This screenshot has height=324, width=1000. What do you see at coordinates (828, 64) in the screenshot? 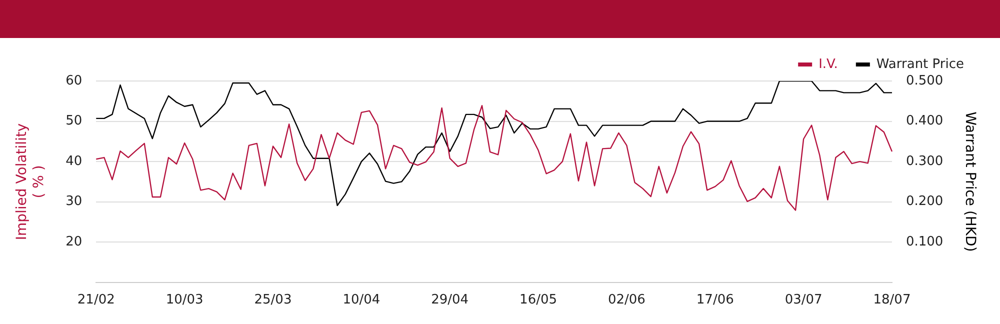
I see `legend-label: I.V.` at bounding box center [828, 64].